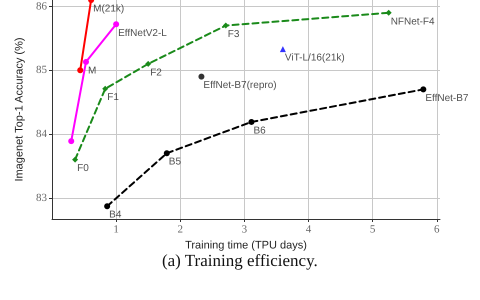 The image size is (480, 300). What do you see at coordinates (42, 70) in the screenshot?
I see `y-tick-label: 85` at bounding box center [42, 70].